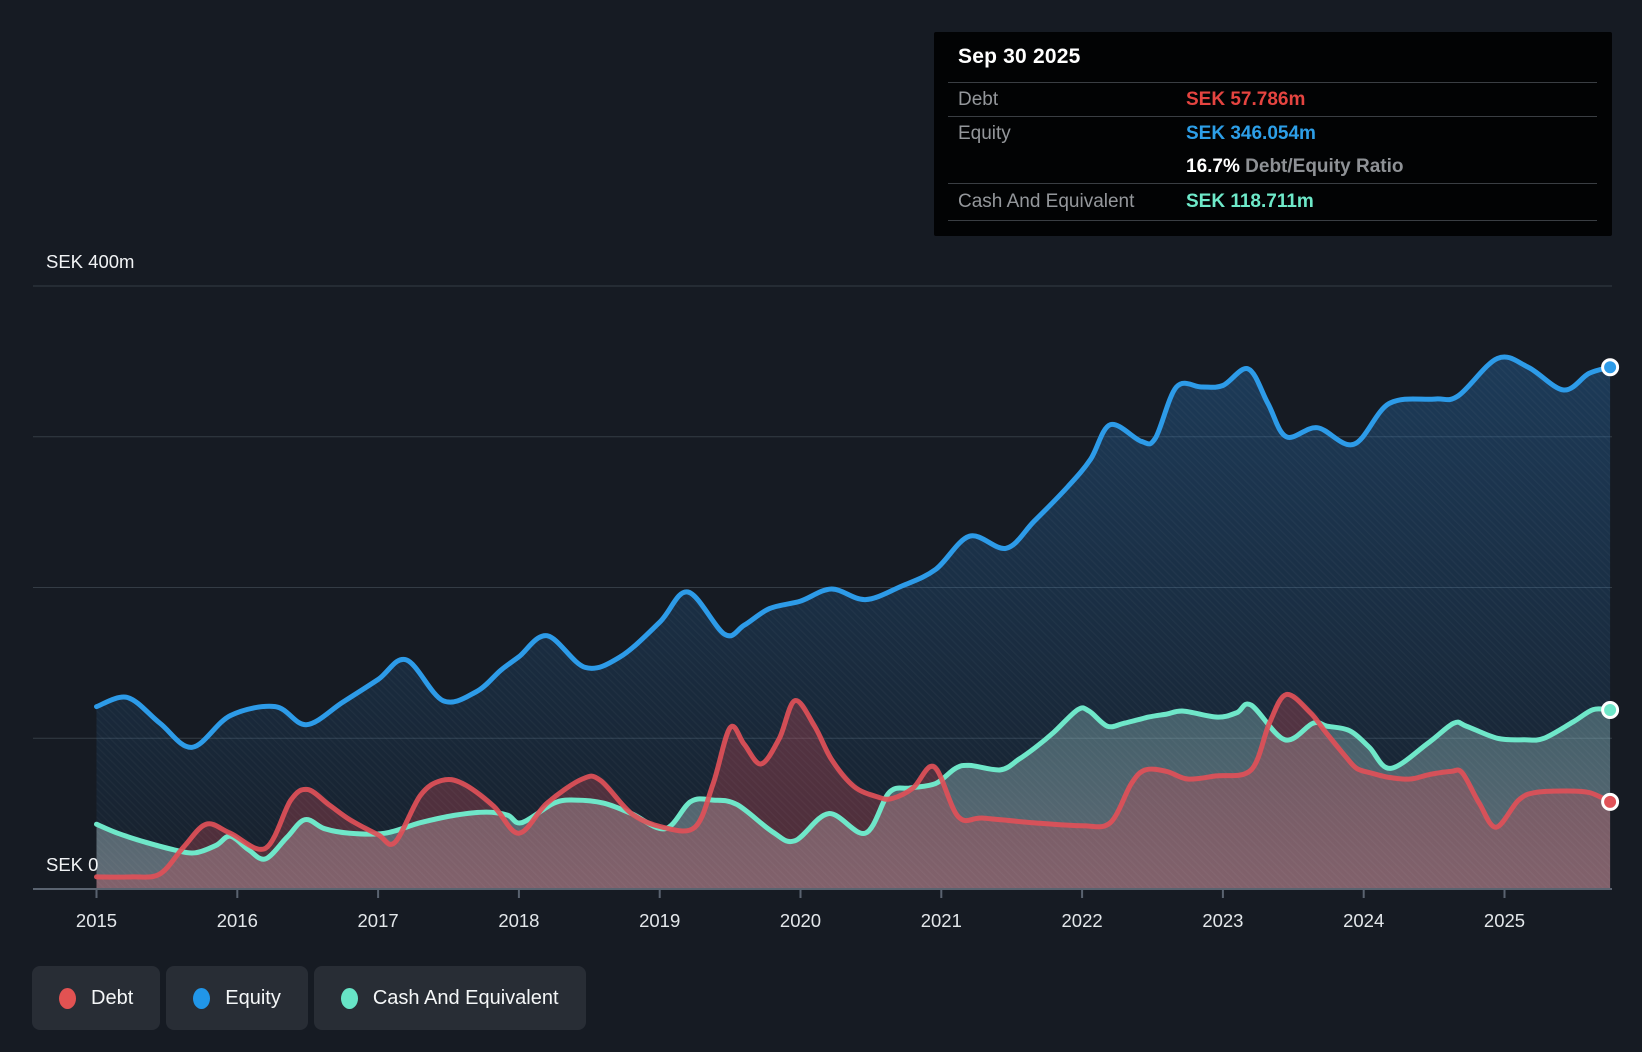  What do you see at coordinates (378, 920) in the screenshot?
I see `x-axis-label-2017: 2017` at bounding box center [378, 920].